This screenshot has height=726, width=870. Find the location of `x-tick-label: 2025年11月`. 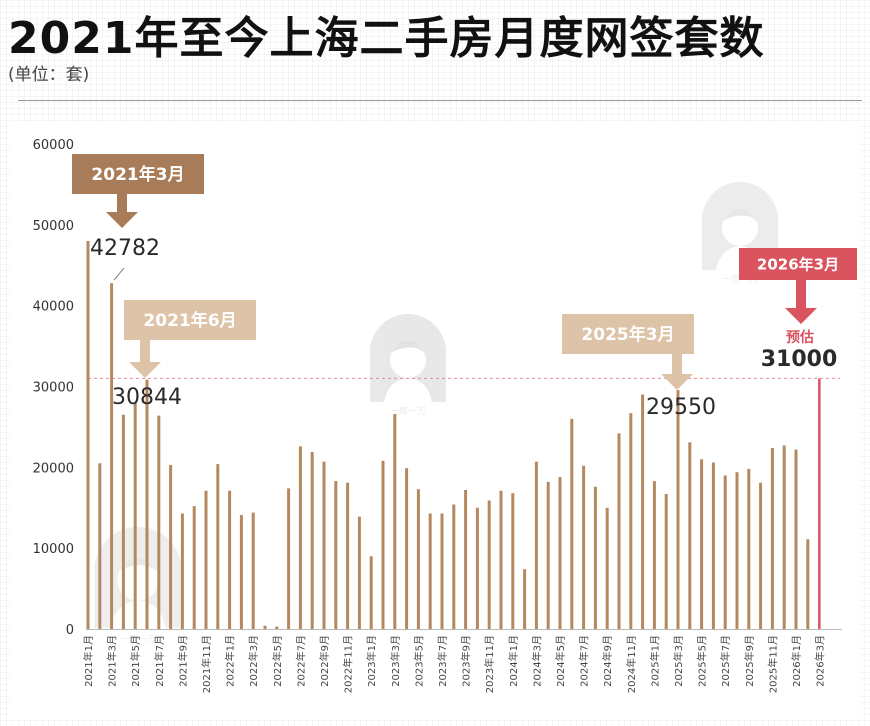

x-tick-label: 2025年11月 is located at coordinates (772, 664).